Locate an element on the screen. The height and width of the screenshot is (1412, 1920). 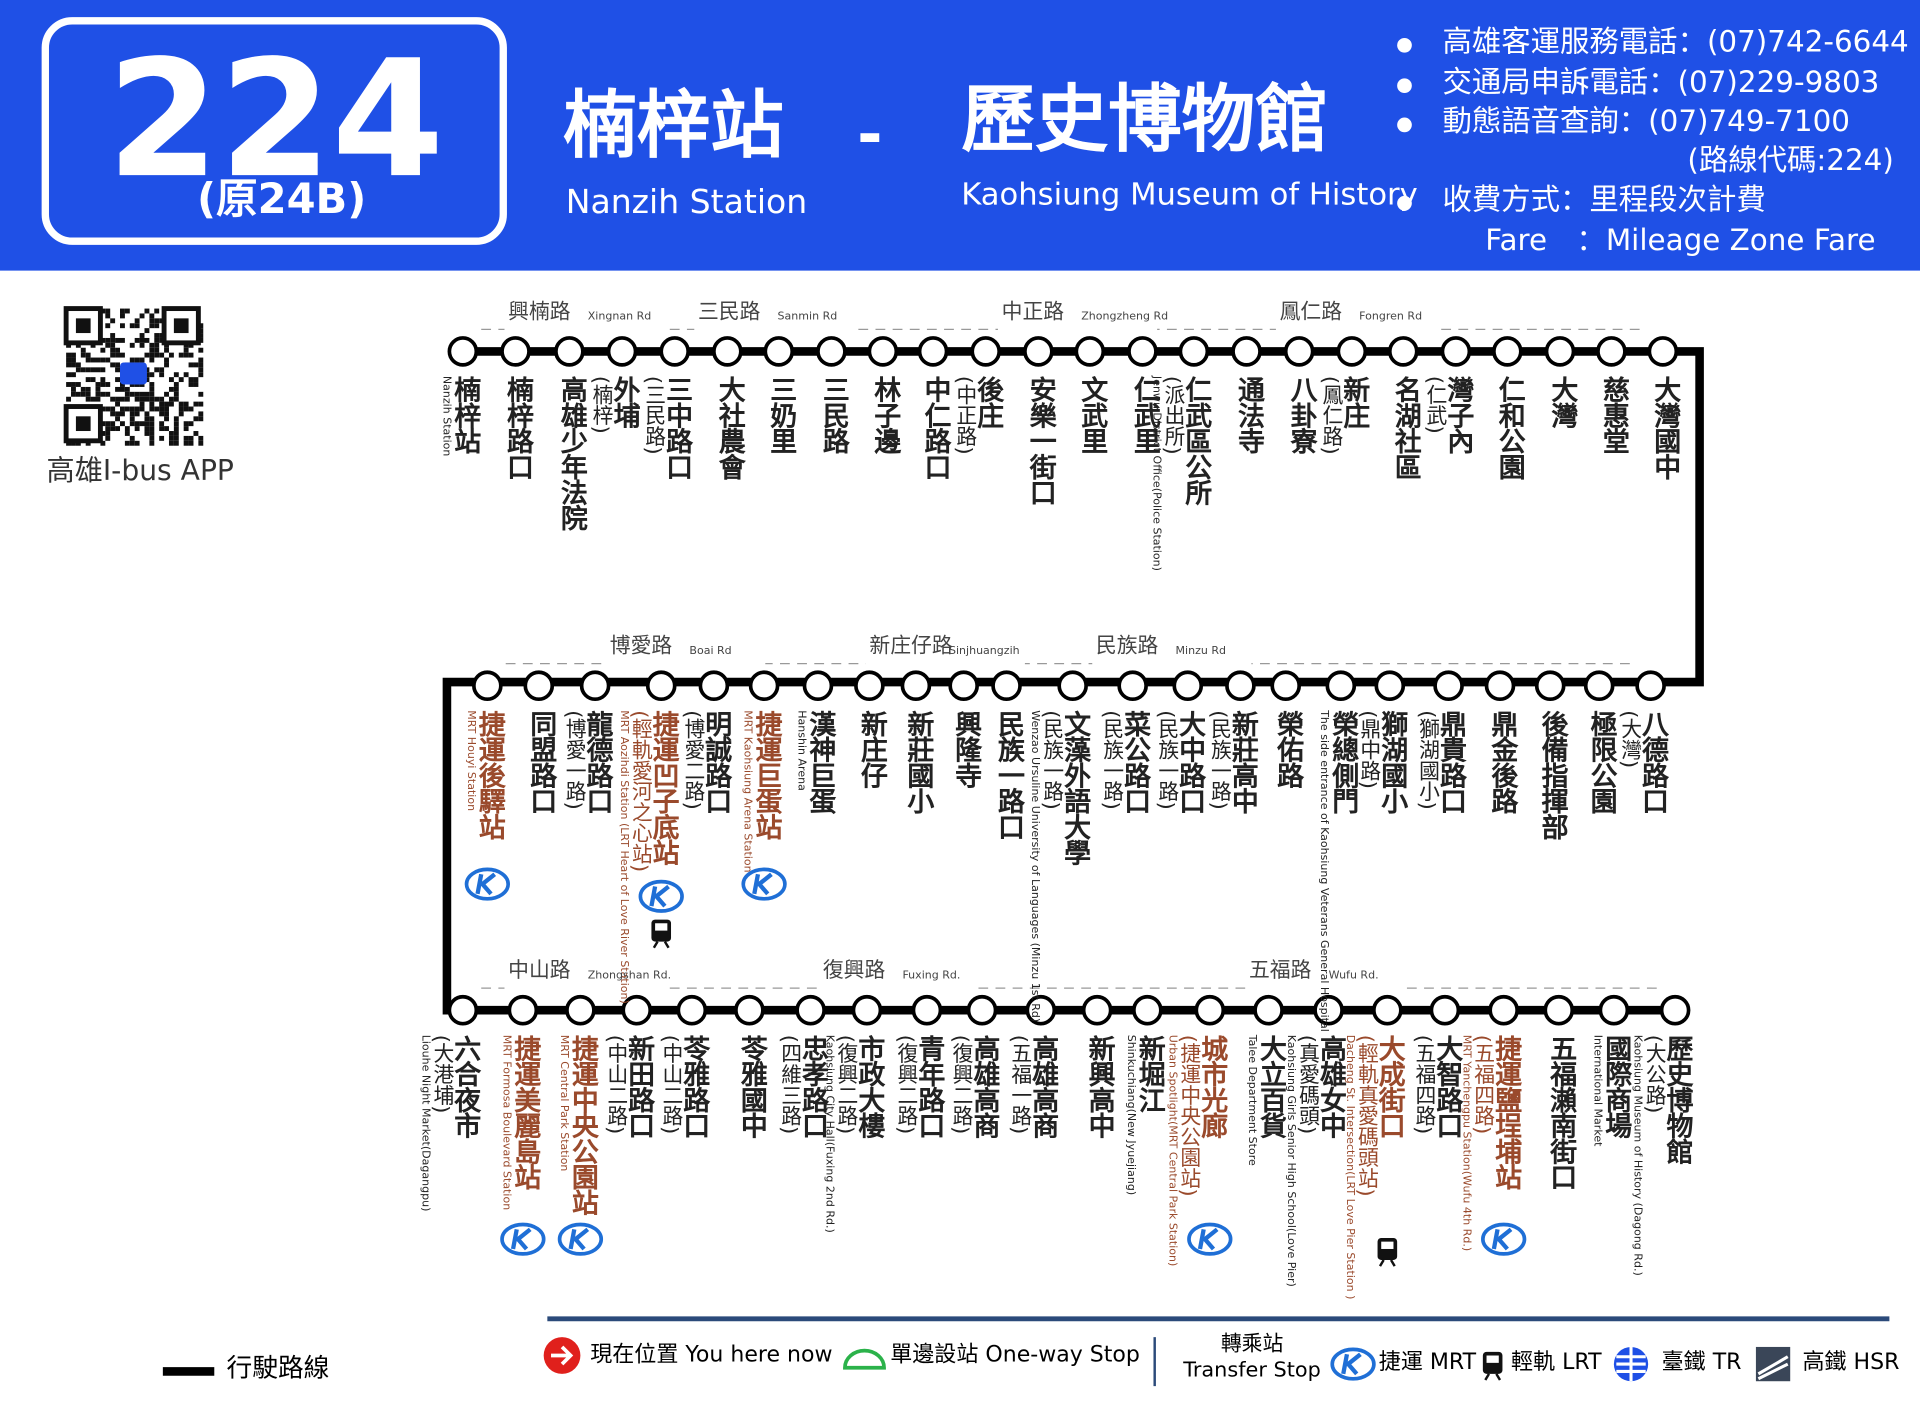
stop-label: 民族一路口 is located at coordinates (1008, 774).